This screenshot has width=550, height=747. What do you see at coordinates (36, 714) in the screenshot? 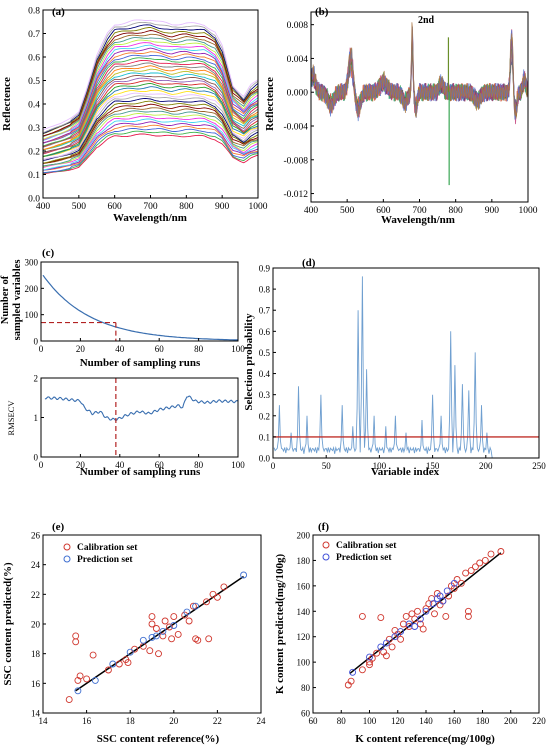
I see `y-tick-label: 14` at bounding box center [36, 714].